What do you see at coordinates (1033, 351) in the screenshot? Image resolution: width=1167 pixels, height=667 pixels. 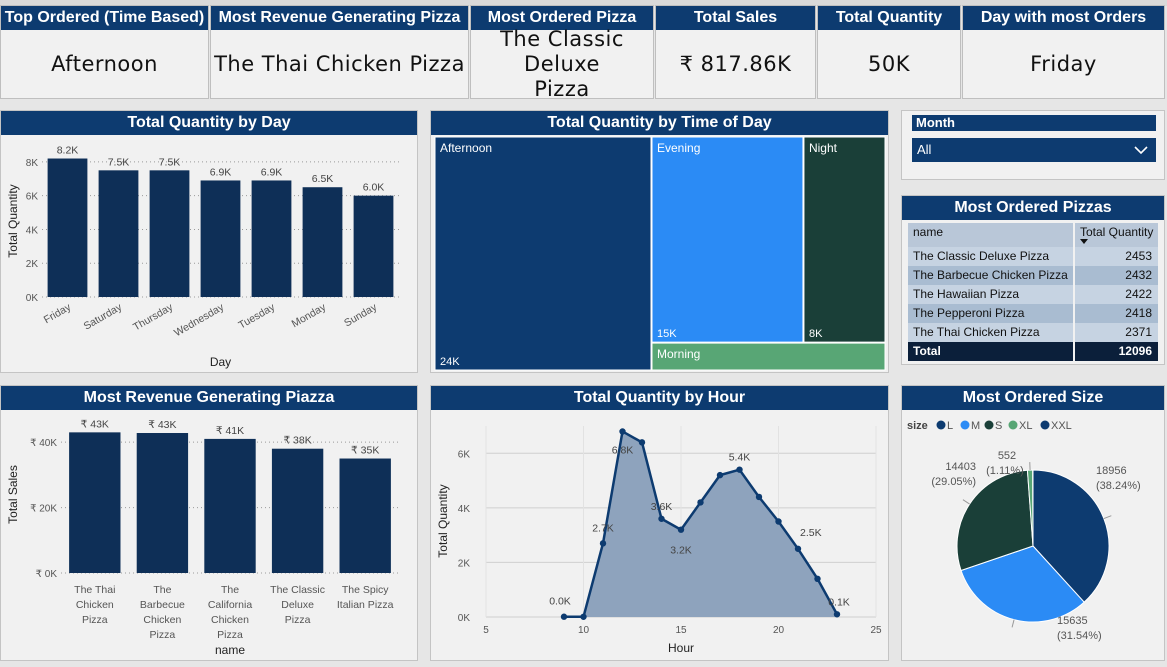 I see `table-total-row: Total 12096` at bounding box center [1033, 351].